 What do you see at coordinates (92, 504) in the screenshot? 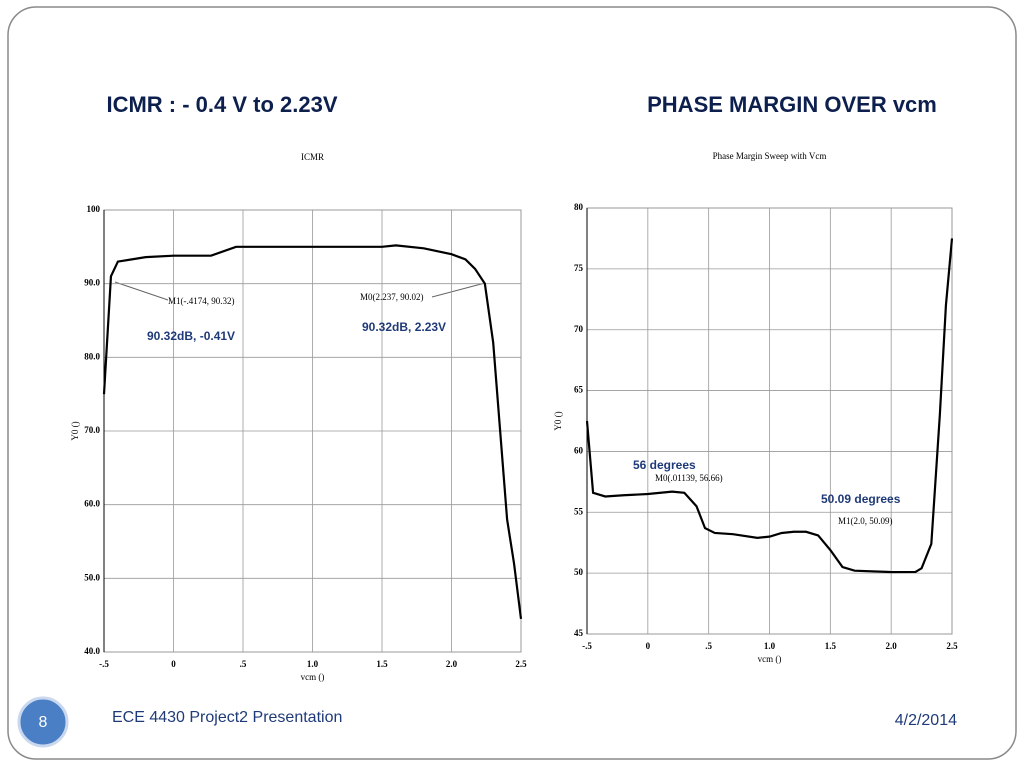
I see `y-tick-label: 60.0` at bounding box center [92, 504].